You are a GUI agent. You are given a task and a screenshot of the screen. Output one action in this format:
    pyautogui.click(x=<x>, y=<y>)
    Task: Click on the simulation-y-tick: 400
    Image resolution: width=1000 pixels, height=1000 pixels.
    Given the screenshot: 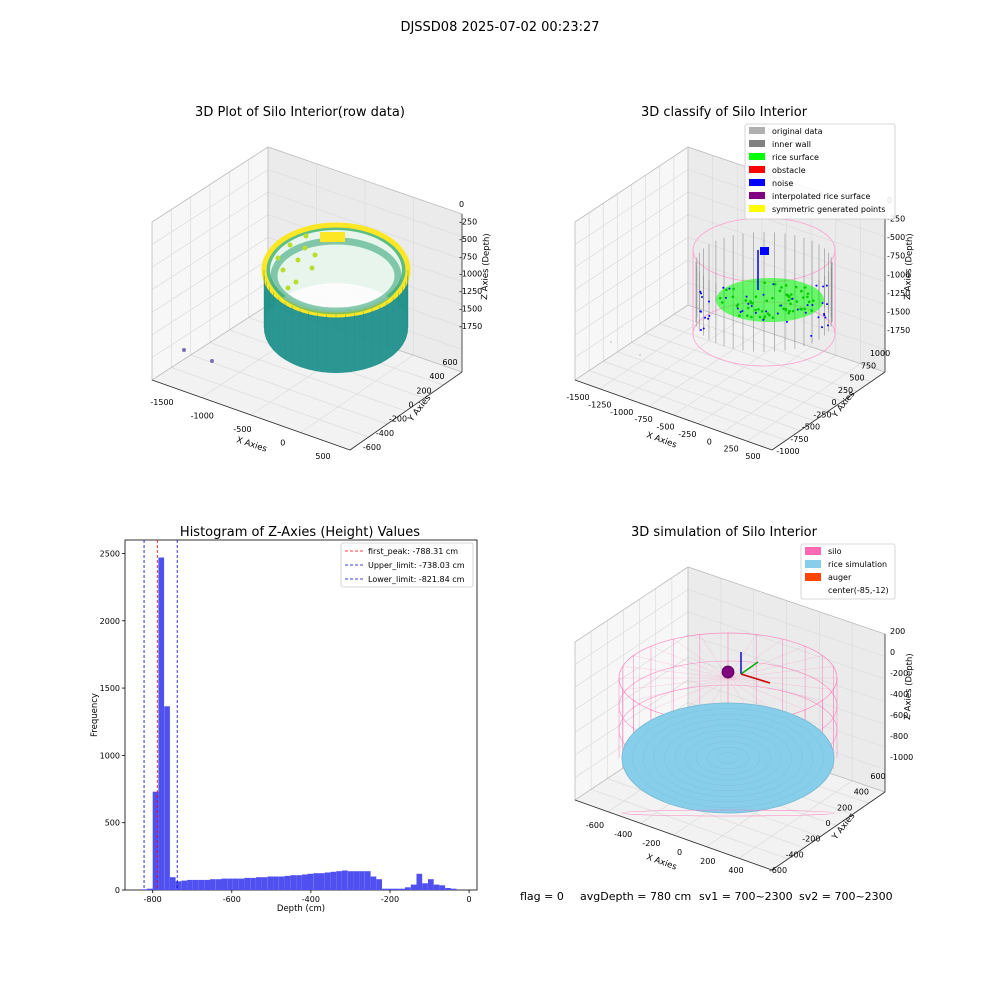 What is the action you would take?
    pyautogui.click(x=861, y=792)
    